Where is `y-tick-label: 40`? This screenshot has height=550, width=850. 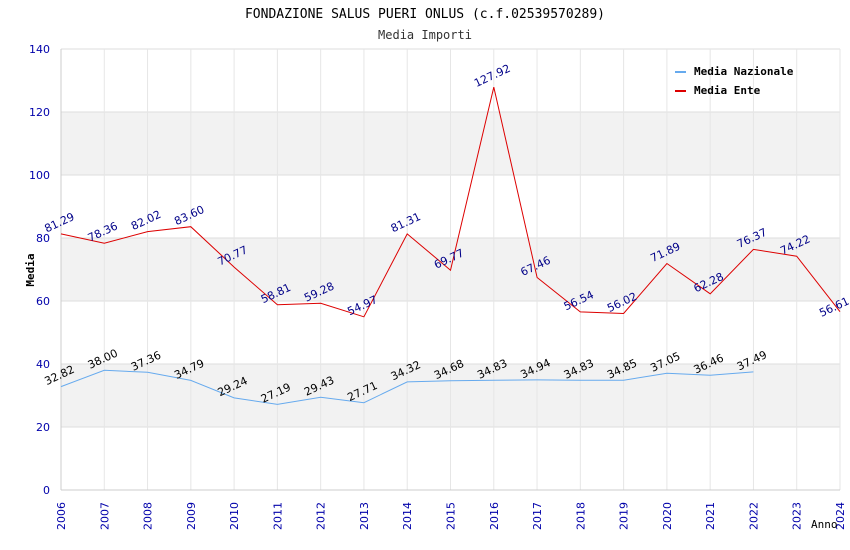 y-tick-label: 40 is located at coordinates (43, 364).